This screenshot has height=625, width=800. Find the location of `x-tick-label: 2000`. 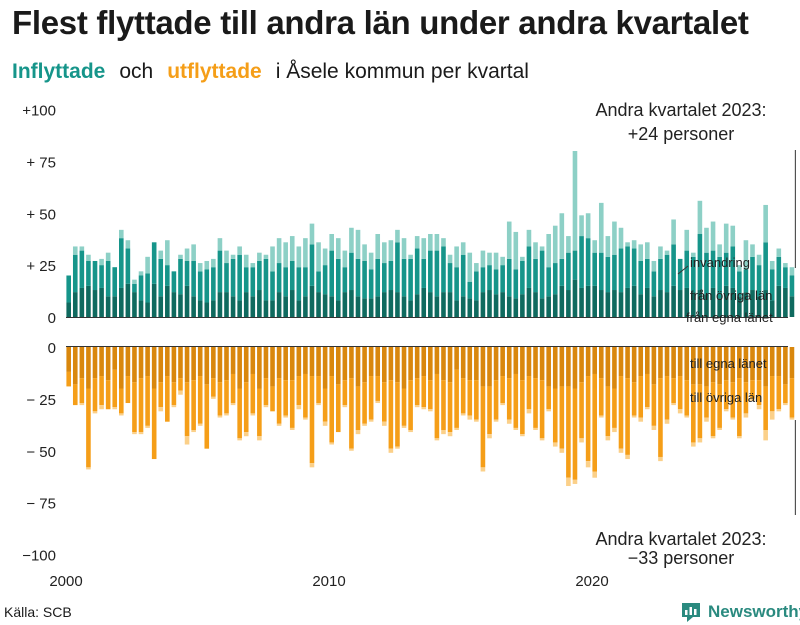

x-tick-label: 2000 is located at coordinates (65, 581).